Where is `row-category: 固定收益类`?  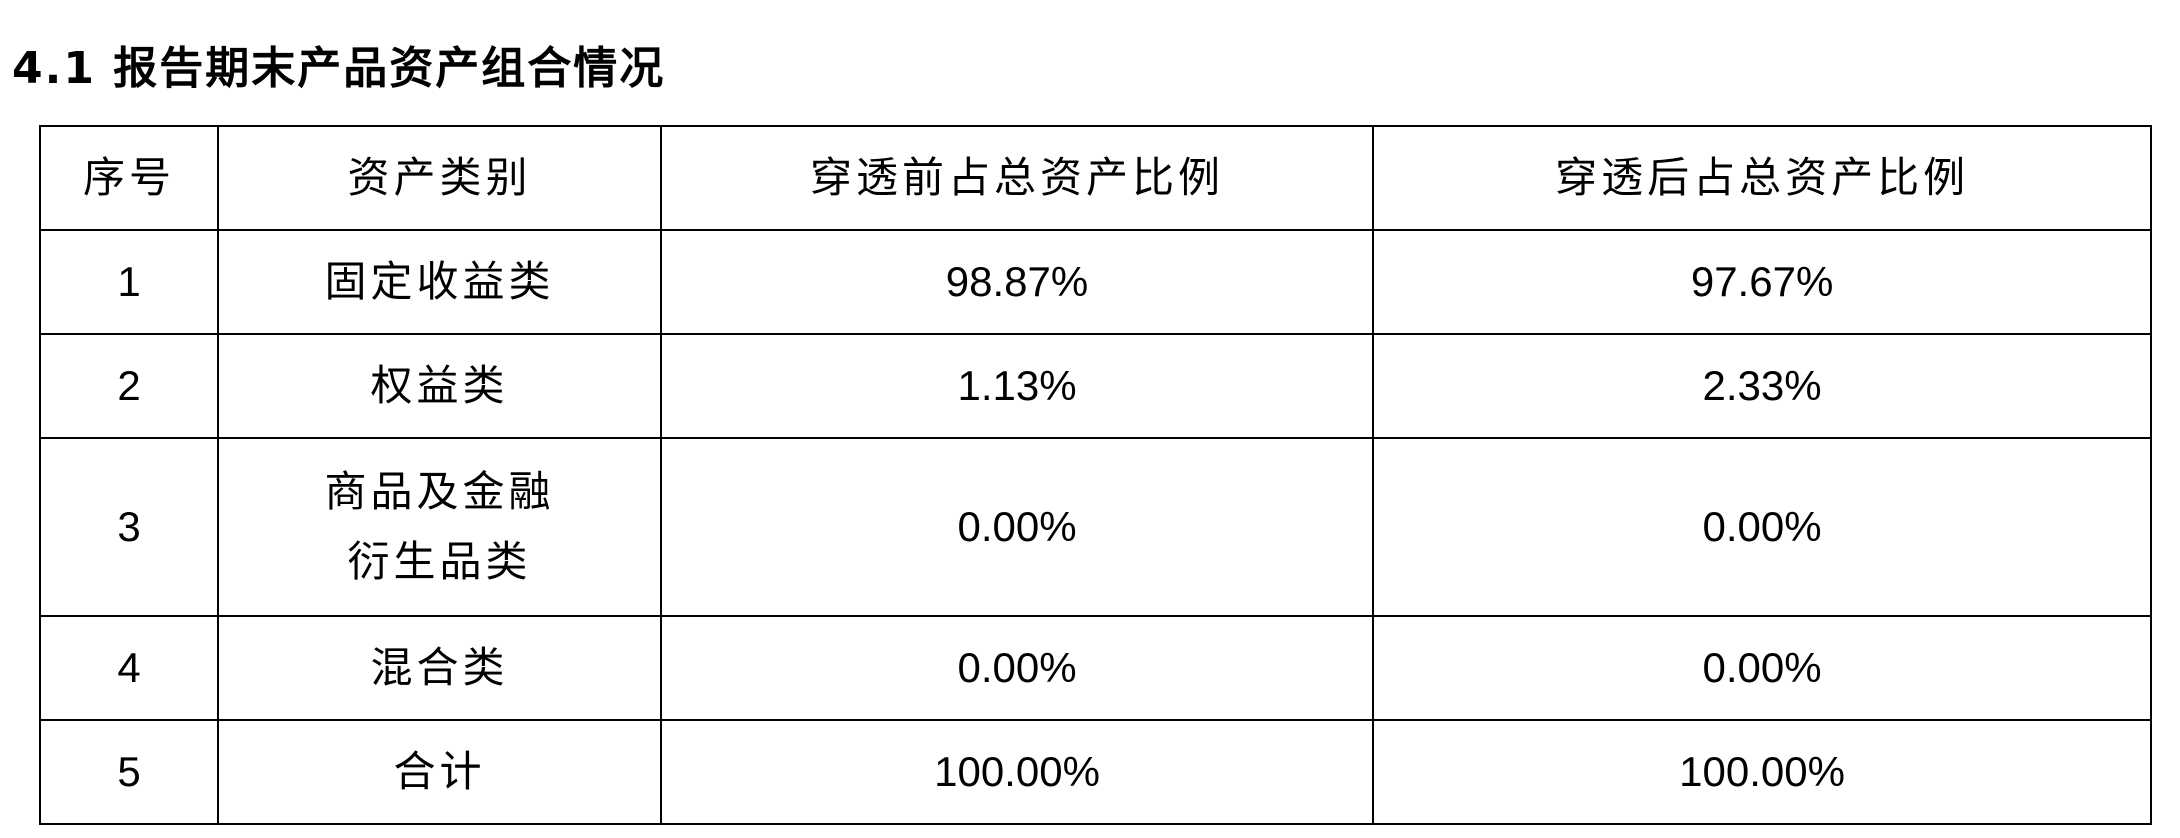 row-category: 固定收益类 is located at coordinates (439, 282).